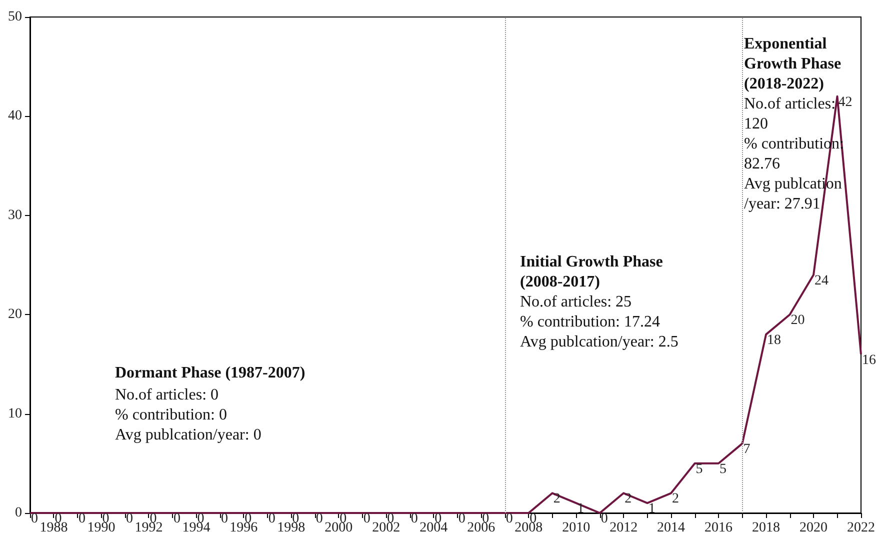 This screenshot has height=551, width=878. What do you see at coordinates (793, 64) in the screenshot?
I see `annotation: Exponential Growth Phase (2018-2022)` at bounding box center [793, 64].